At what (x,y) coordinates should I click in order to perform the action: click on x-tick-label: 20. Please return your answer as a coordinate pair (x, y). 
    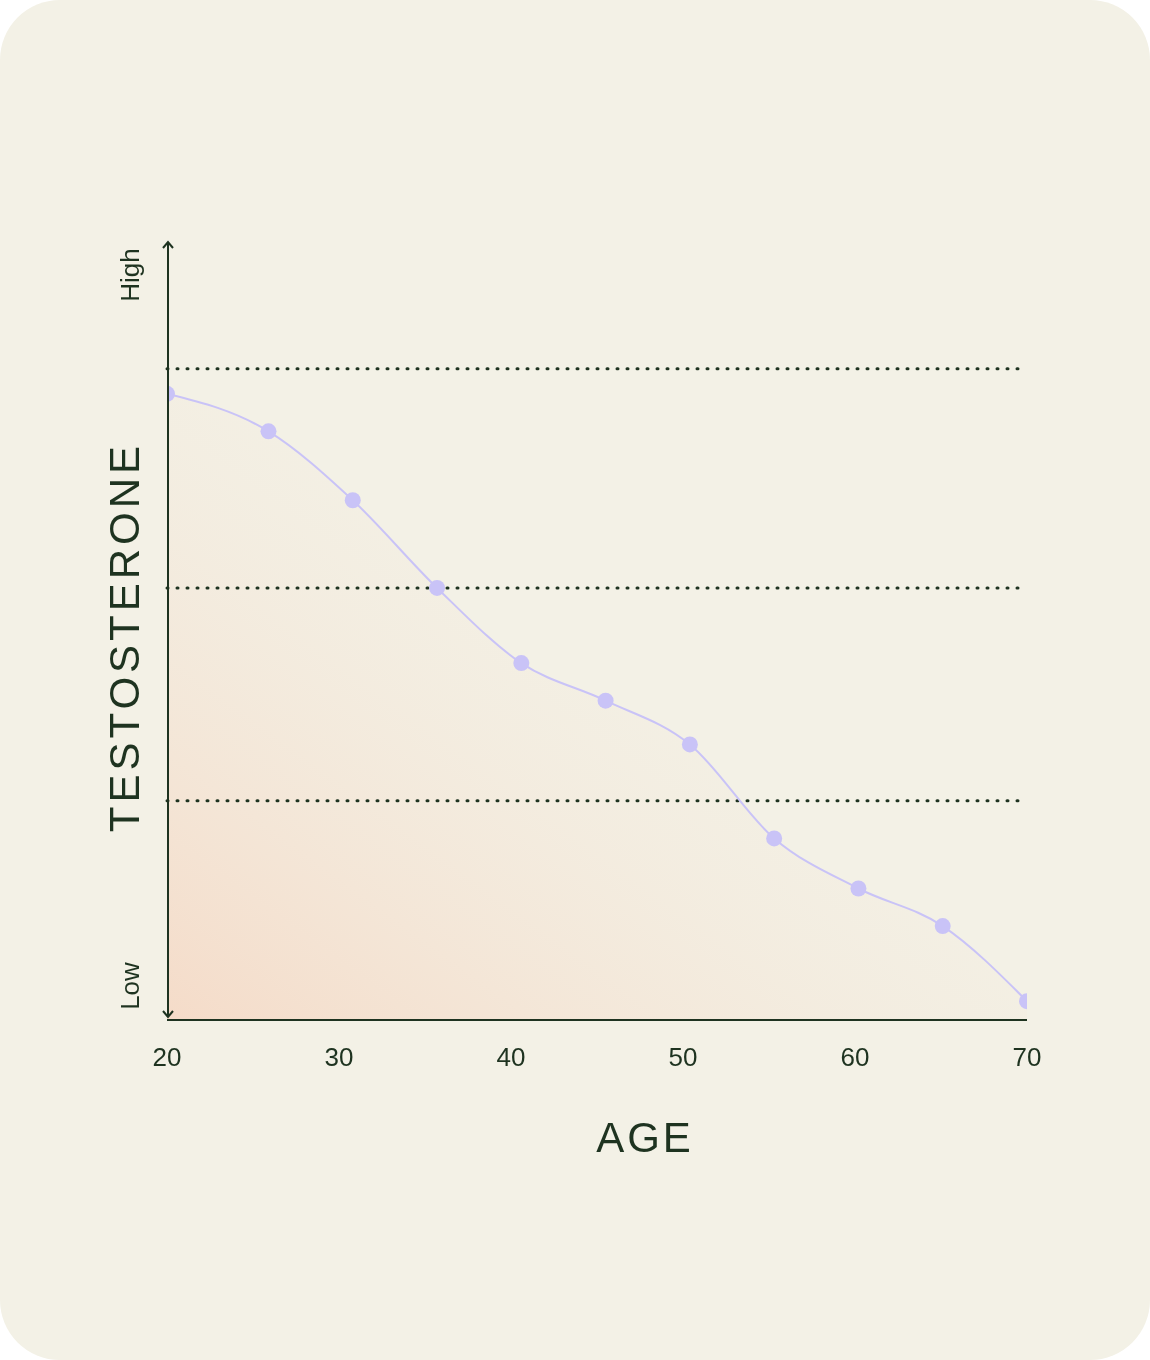
    Looking at the image, I should click on (167, 1057).